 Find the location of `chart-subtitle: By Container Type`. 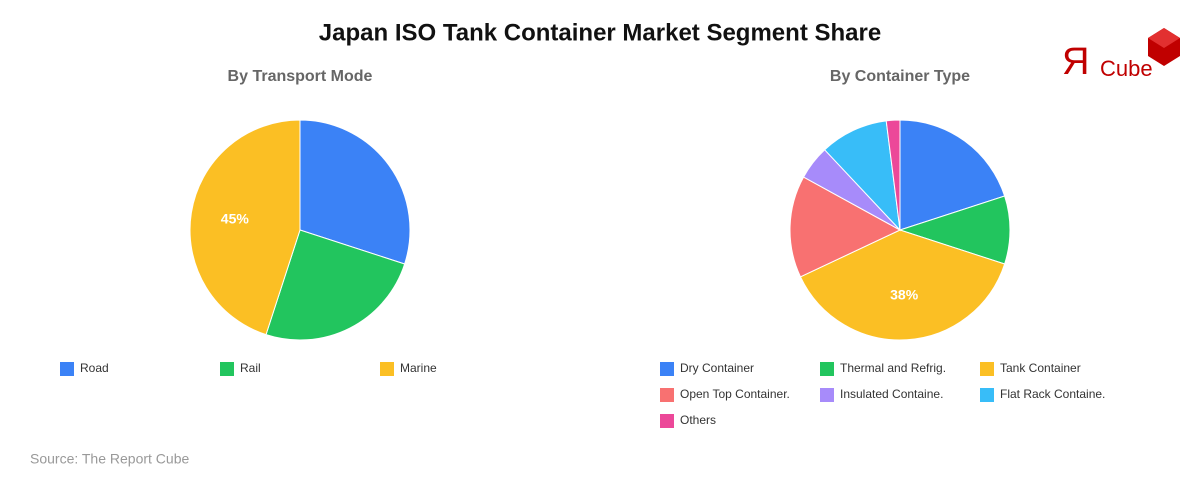

chart-subtitle: By Container Type is located at coordinates (900, 76).